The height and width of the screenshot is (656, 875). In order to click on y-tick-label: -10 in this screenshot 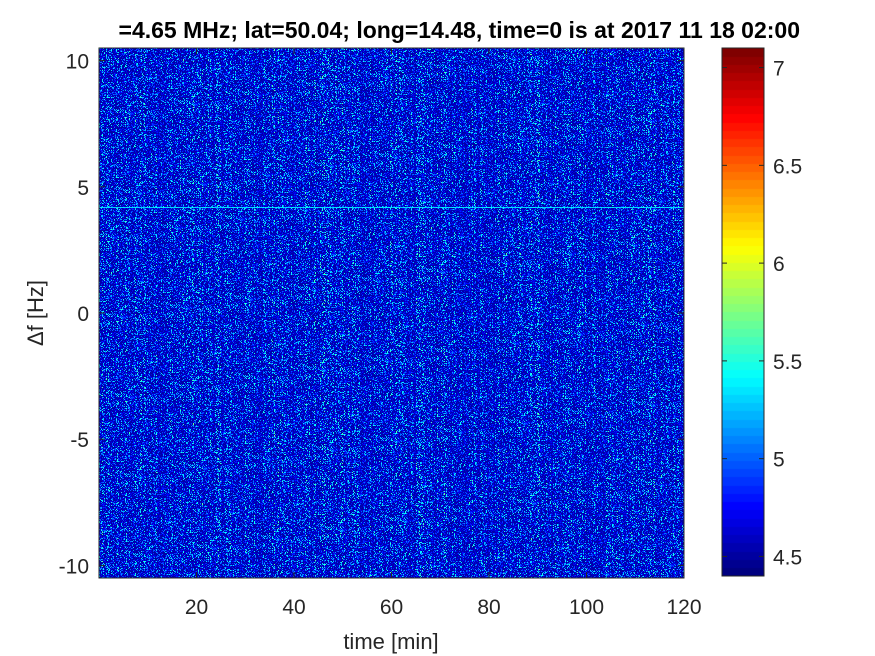, I will do `click(74, 566)`.